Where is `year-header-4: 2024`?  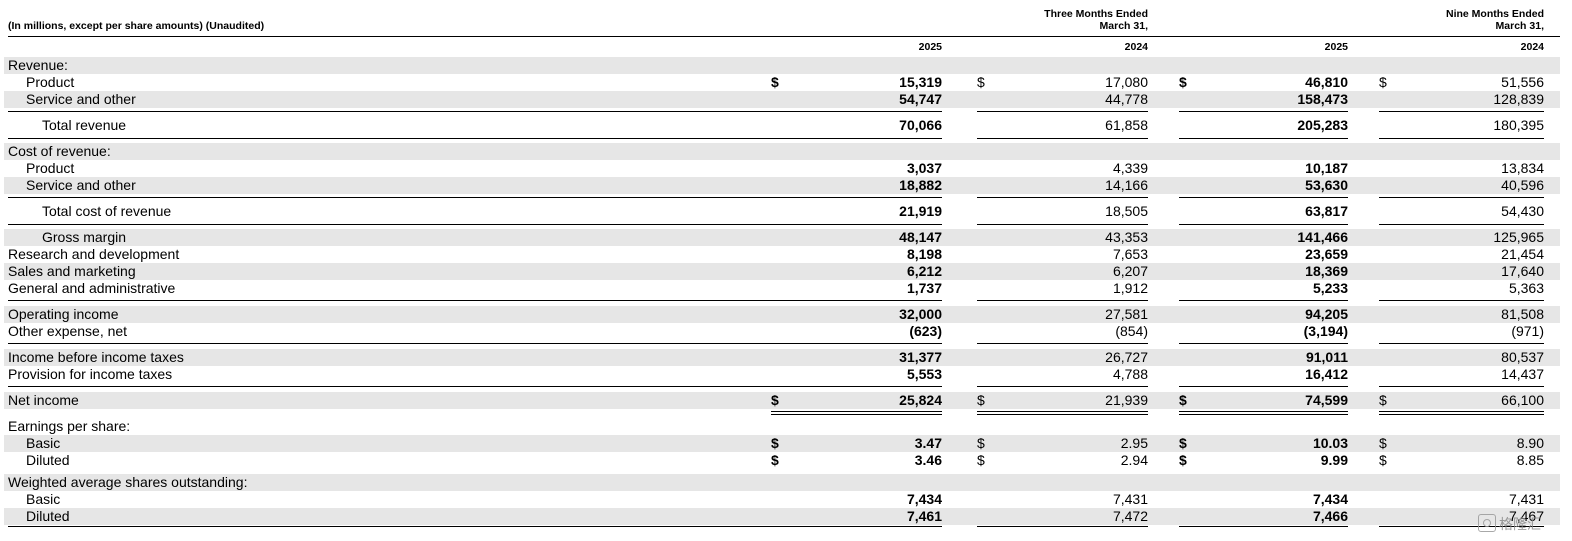 year-header-4: 2024 is located at coordinates (1532, 47).